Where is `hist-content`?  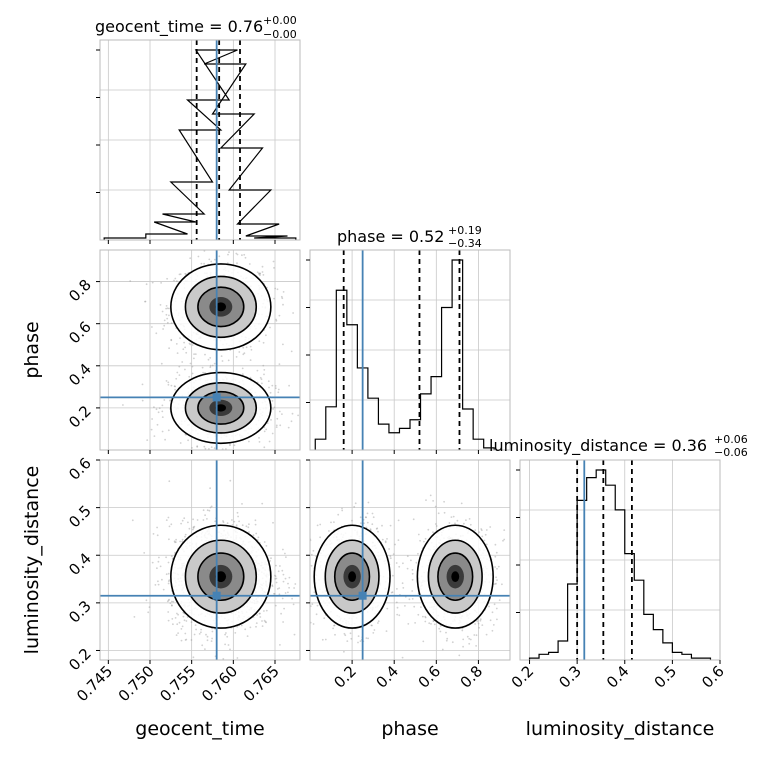 hist-content is located at coordinates (620, 560).